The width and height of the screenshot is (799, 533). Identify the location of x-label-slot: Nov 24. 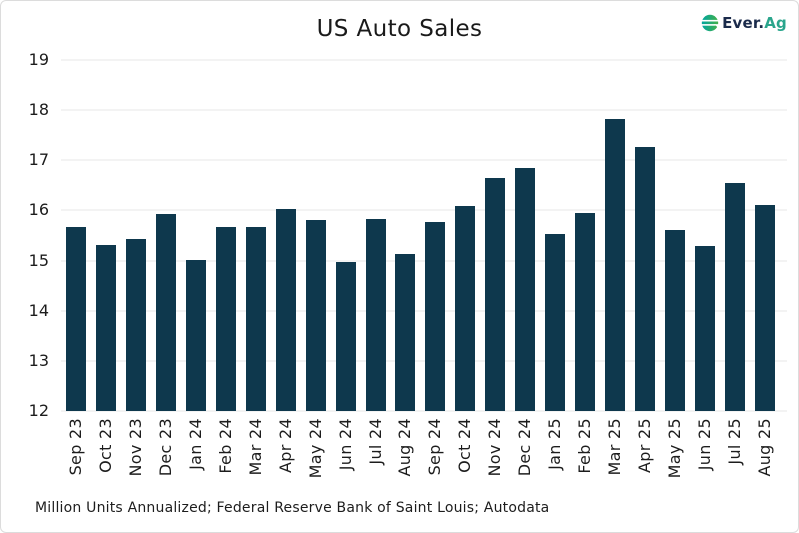
(495, 456).